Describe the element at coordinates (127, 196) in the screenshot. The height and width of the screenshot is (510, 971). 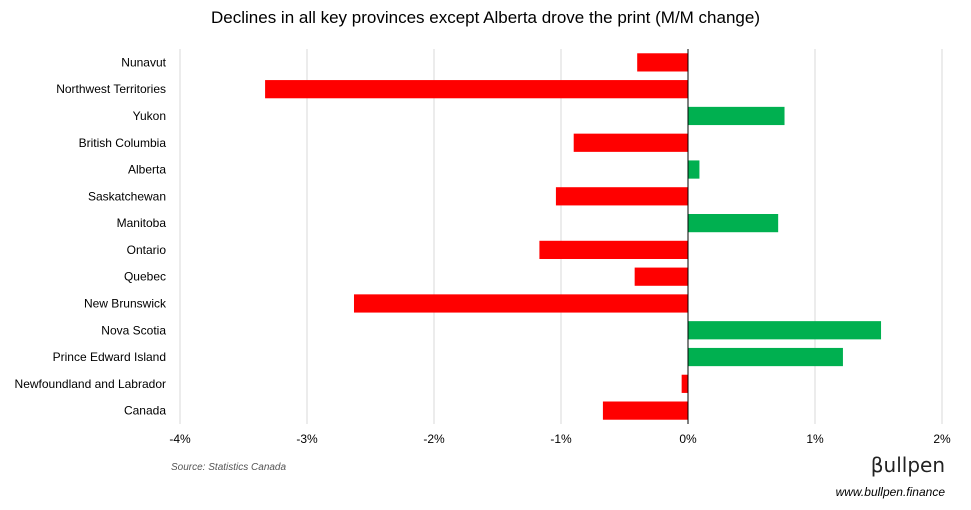
I see `category-label: Saskatchewan` at that location.